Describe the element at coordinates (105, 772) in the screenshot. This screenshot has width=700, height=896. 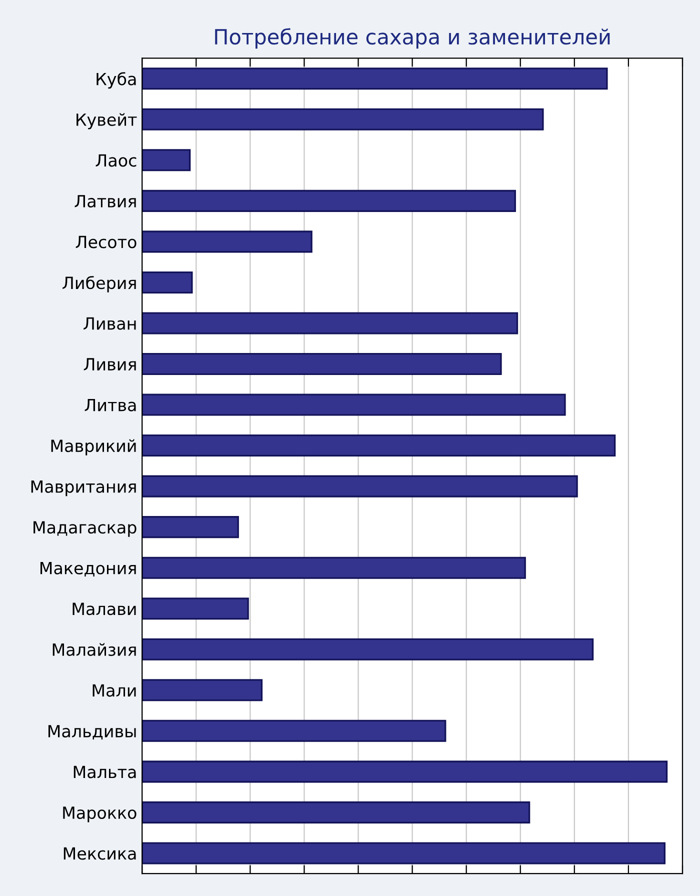
I see `y-tick-label: Мальта` at that location.